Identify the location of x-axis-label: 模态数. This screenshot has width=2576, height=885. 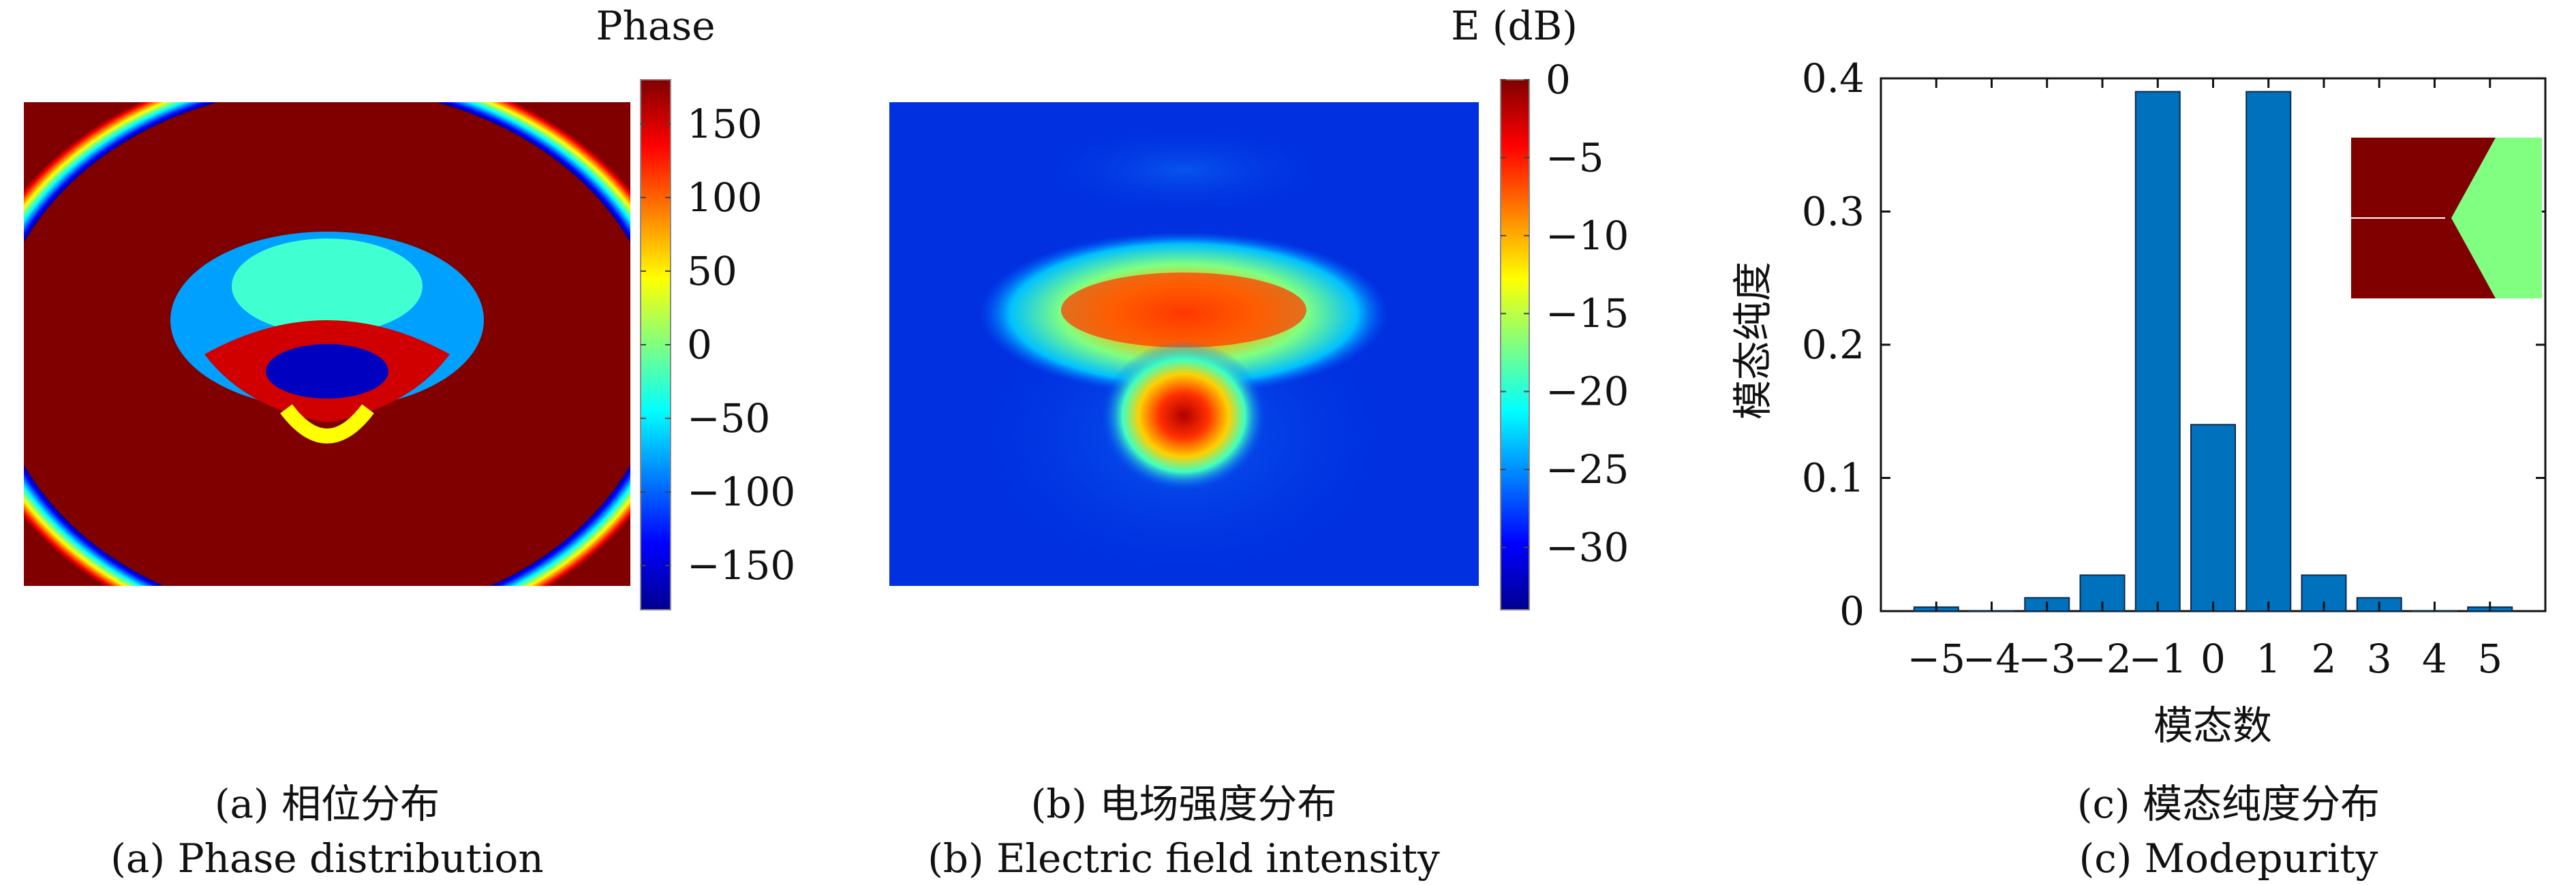
(2212, 725).